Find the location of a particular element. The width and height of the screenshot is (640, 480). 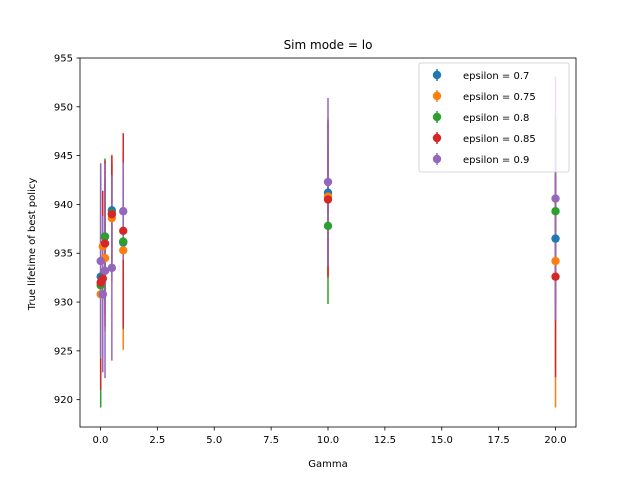

x-tick-label: 2.5 is located at coordinates (157, 440).